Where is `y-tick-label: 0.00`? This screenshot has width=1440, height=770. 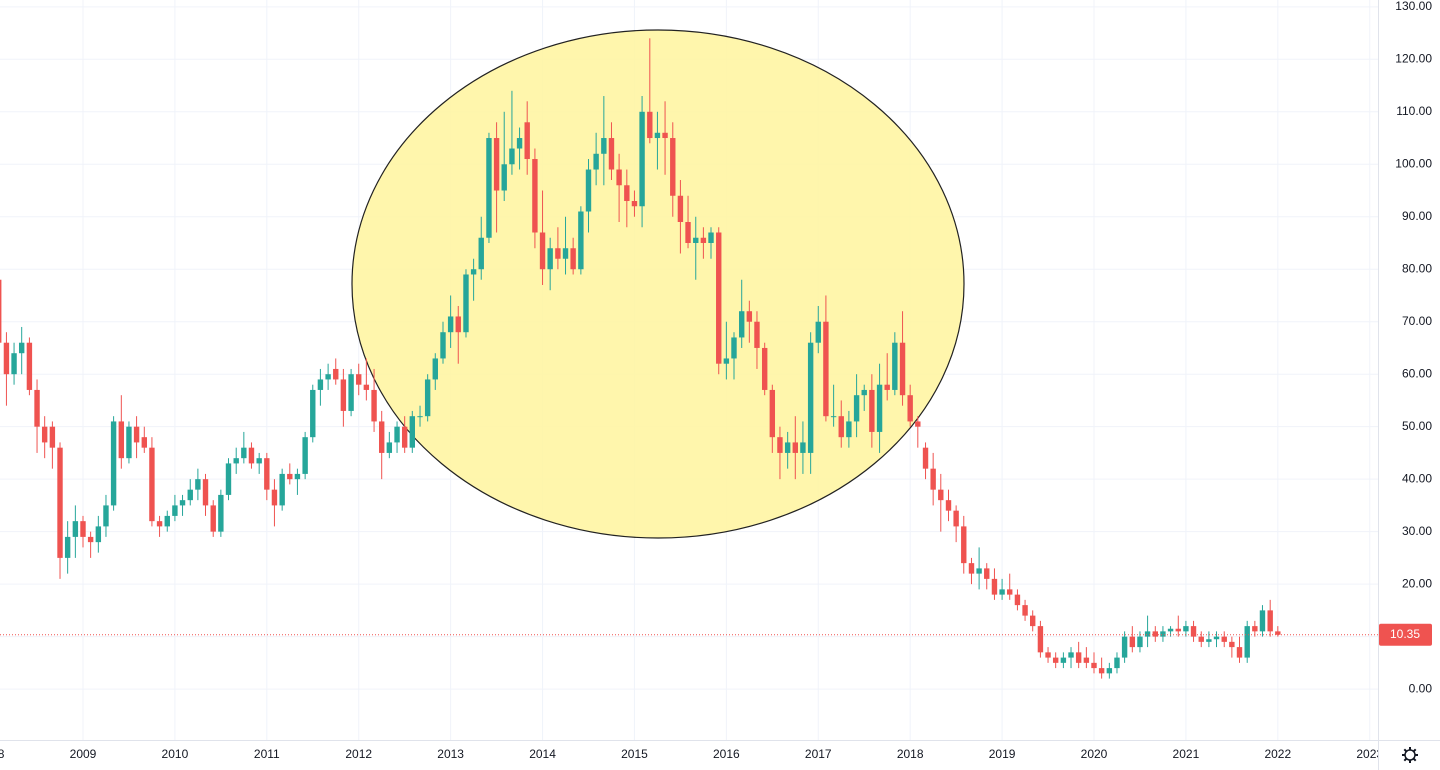 y-tick-label: 0.00 is located at coordinates (1421, 688).